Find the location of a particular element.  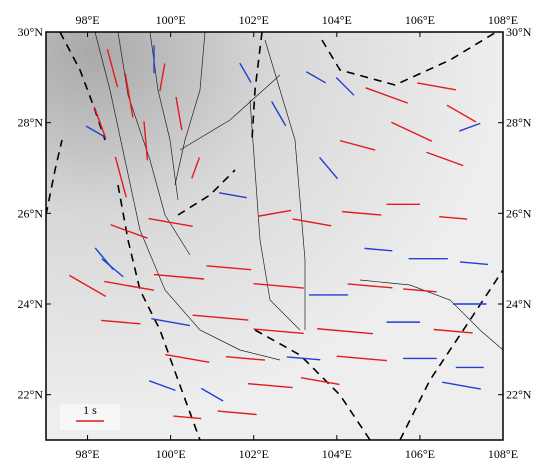

scale-box is located at coordinates (90, 417).